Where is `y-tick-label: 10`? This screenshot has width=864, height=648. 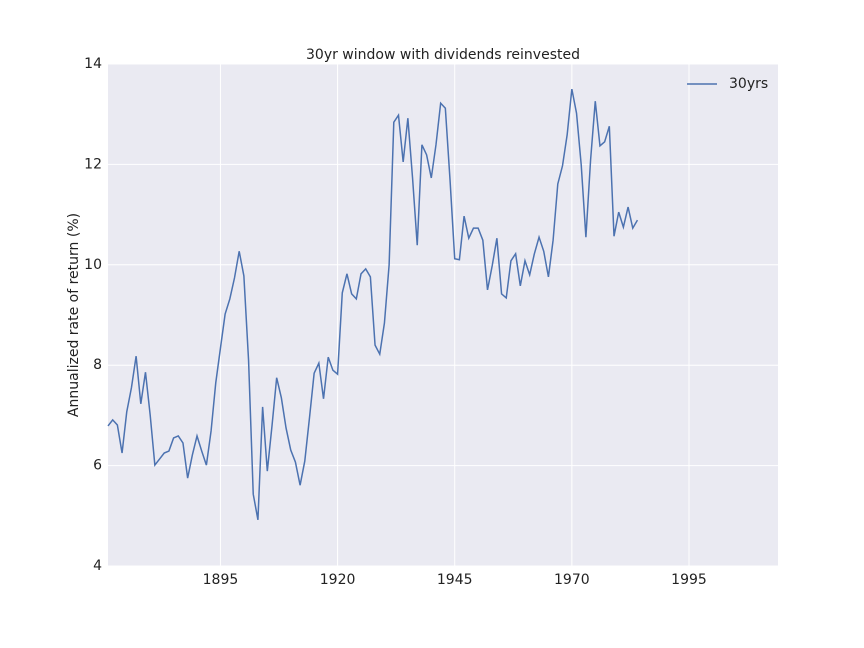
y-tick-label: 10 is located at coordinates (93, 265).